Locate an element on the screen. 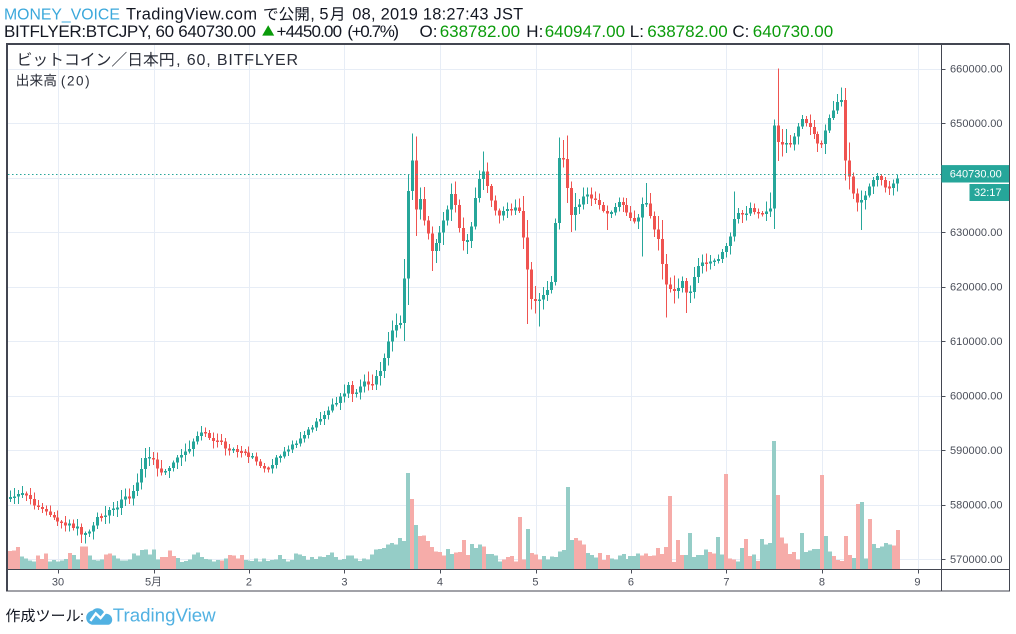 Image resolution: width=1016 pixels, height=634 pixels. svg-text: 2 is located at coordinates (249, 583).